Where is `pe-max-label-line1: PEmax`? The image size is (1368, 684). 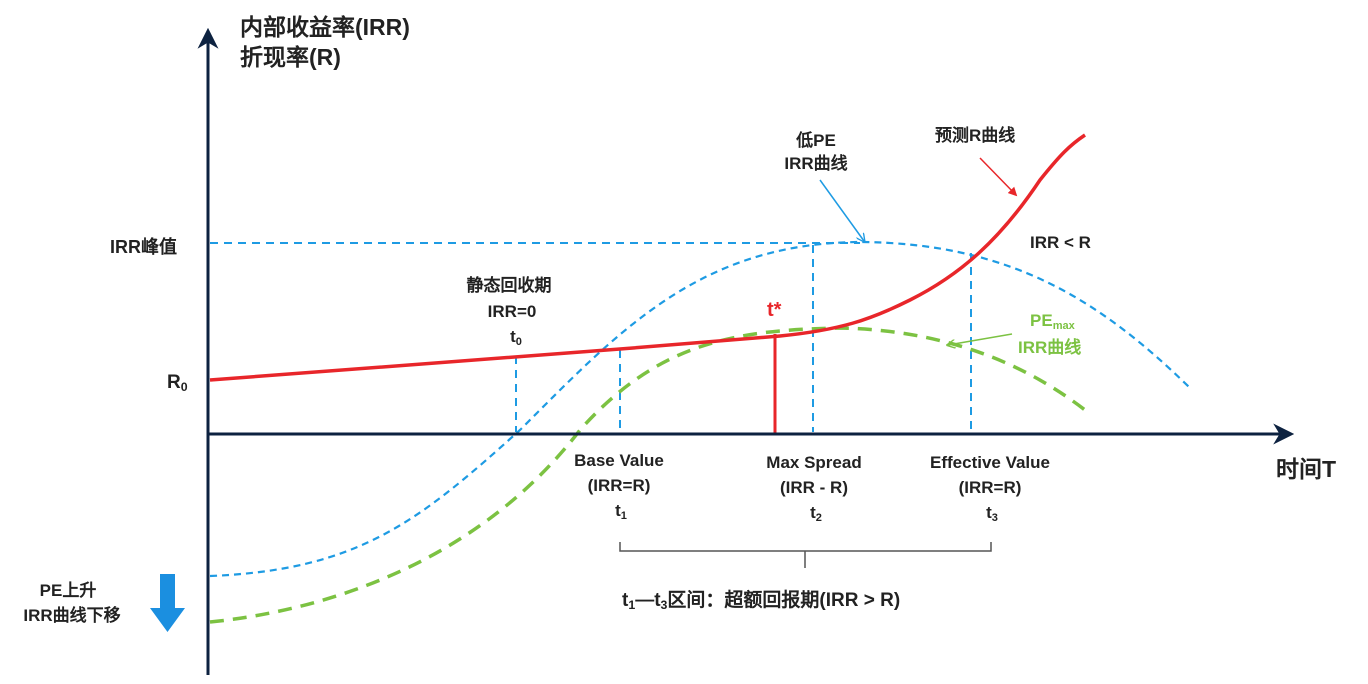
pe-max-label-line1: PEmax is located at coordinates (1052, 321).